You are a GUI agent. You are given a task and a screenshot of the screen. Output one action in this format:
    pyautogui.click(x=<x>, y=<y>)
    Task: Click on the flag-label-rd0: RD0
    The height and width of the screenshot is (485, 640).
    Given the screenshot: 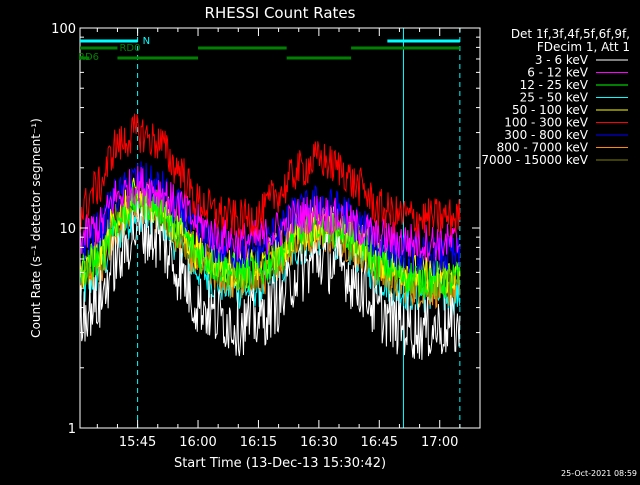 What is the action you would take?
    pyautogui.click(x=129, y=48)
    